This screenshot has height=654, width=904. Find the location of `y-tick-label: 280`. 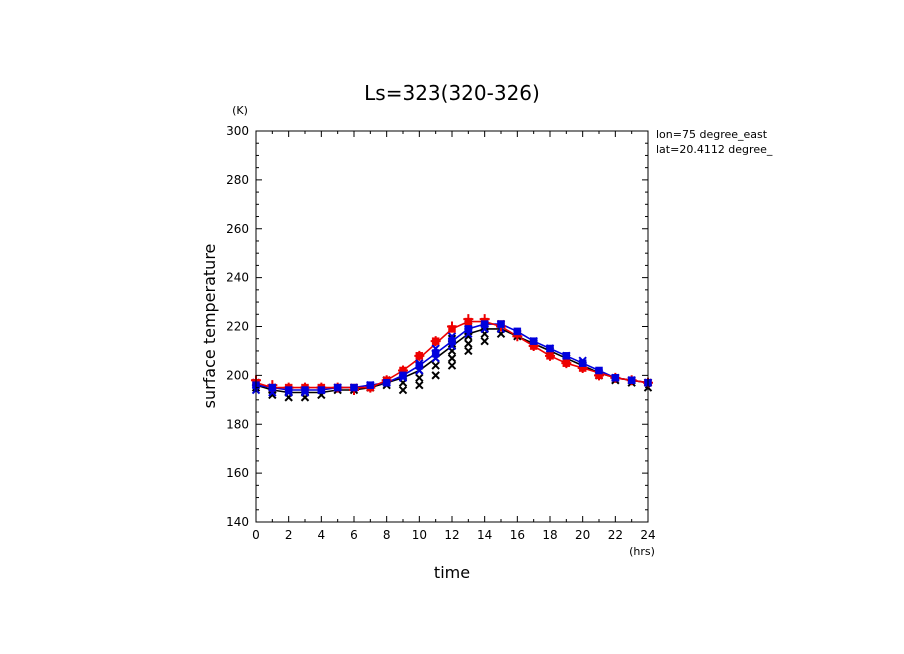

y-tick-label: 280 is located at coordinates (237, 180).